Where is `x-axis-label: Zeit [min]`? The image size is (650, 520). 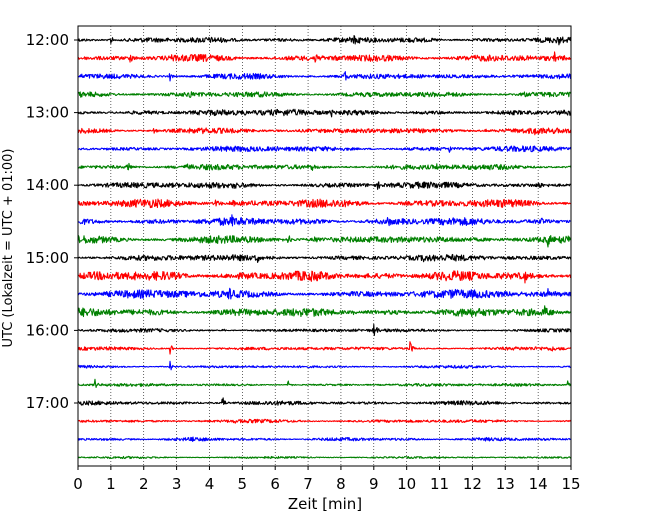
x-axis-label: Zeit [min] is located at coordinates (325, 504).